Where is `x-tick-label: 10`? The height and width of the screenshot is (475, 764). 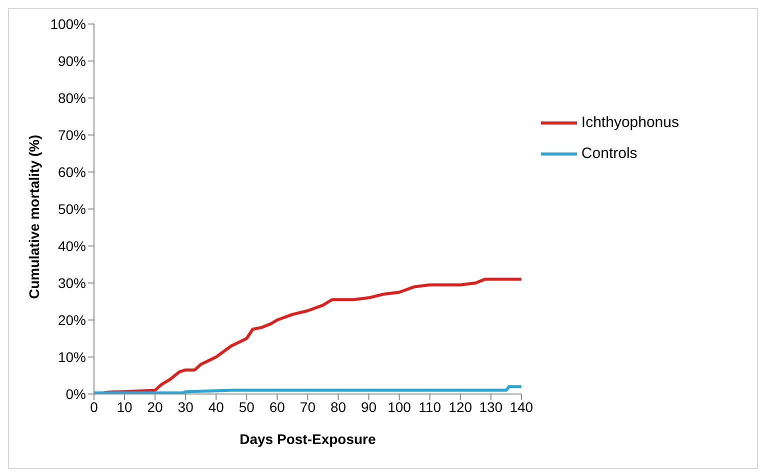
x-tick-label: 10 is located at coordinates (124, 406).